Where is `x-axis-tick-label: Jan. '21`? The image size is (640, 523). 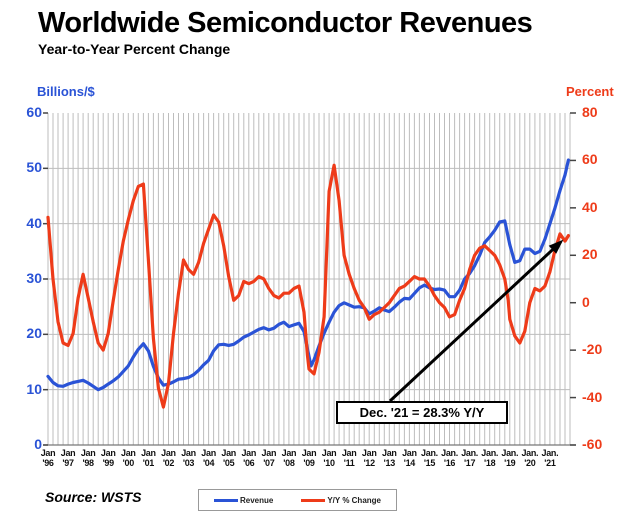
x-axis-tick-label: Jan. '21 is located at coordinates (550, 458).